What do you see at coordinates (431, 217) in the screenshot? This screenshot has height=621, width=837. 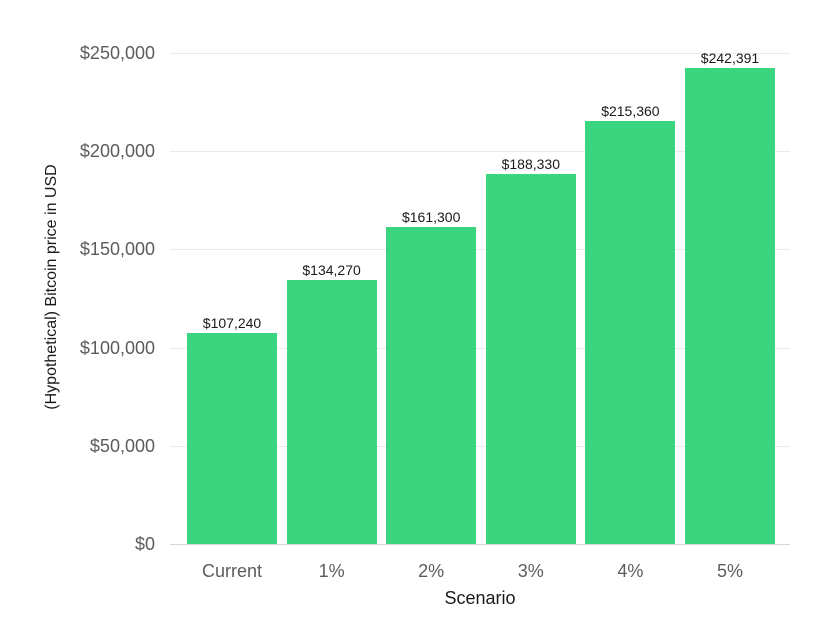 I see `bar-value-label: $161,300` at bounding box center [431, 217].